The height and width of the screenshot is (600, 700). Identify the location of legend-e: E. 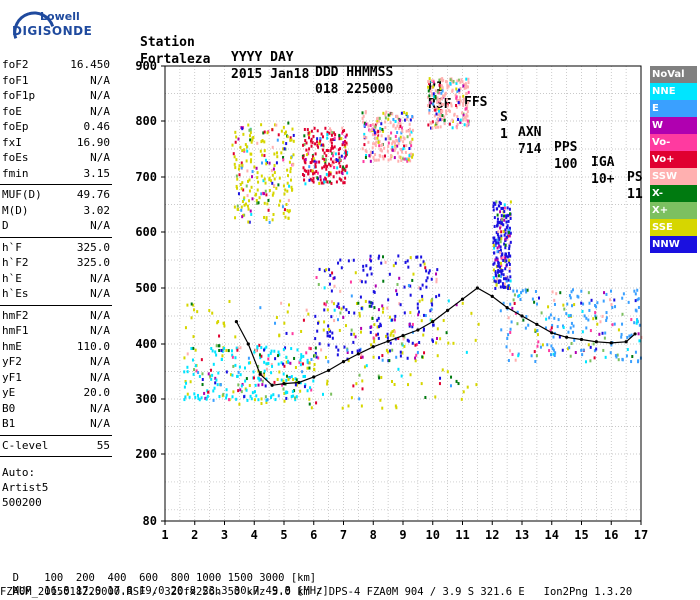
(673, 108).